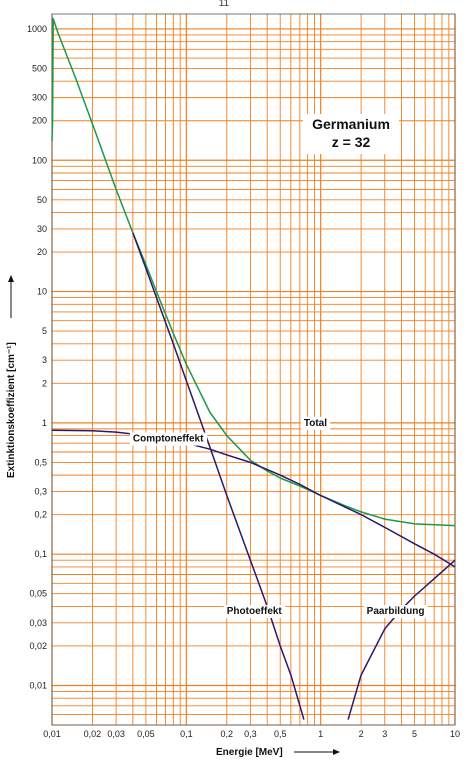 This screenshot has height=763, width=470. Describe the element at coordinates (280, 734) in the screenshot. I see `x-tick-label: 0,5` at that location.